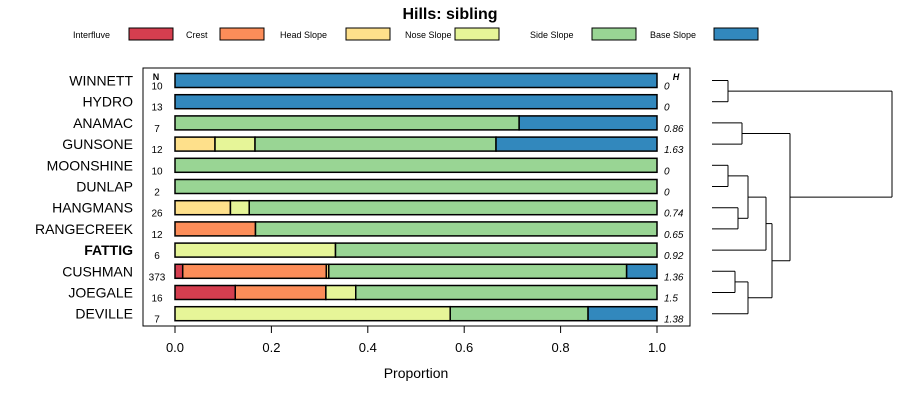 The width and height of the screenshot is (900, 400). What do you see at coordinates (100, 293) in the screenshot?
I see `category-label-joegale: JOEGALE` at bounding box center [100, 293].